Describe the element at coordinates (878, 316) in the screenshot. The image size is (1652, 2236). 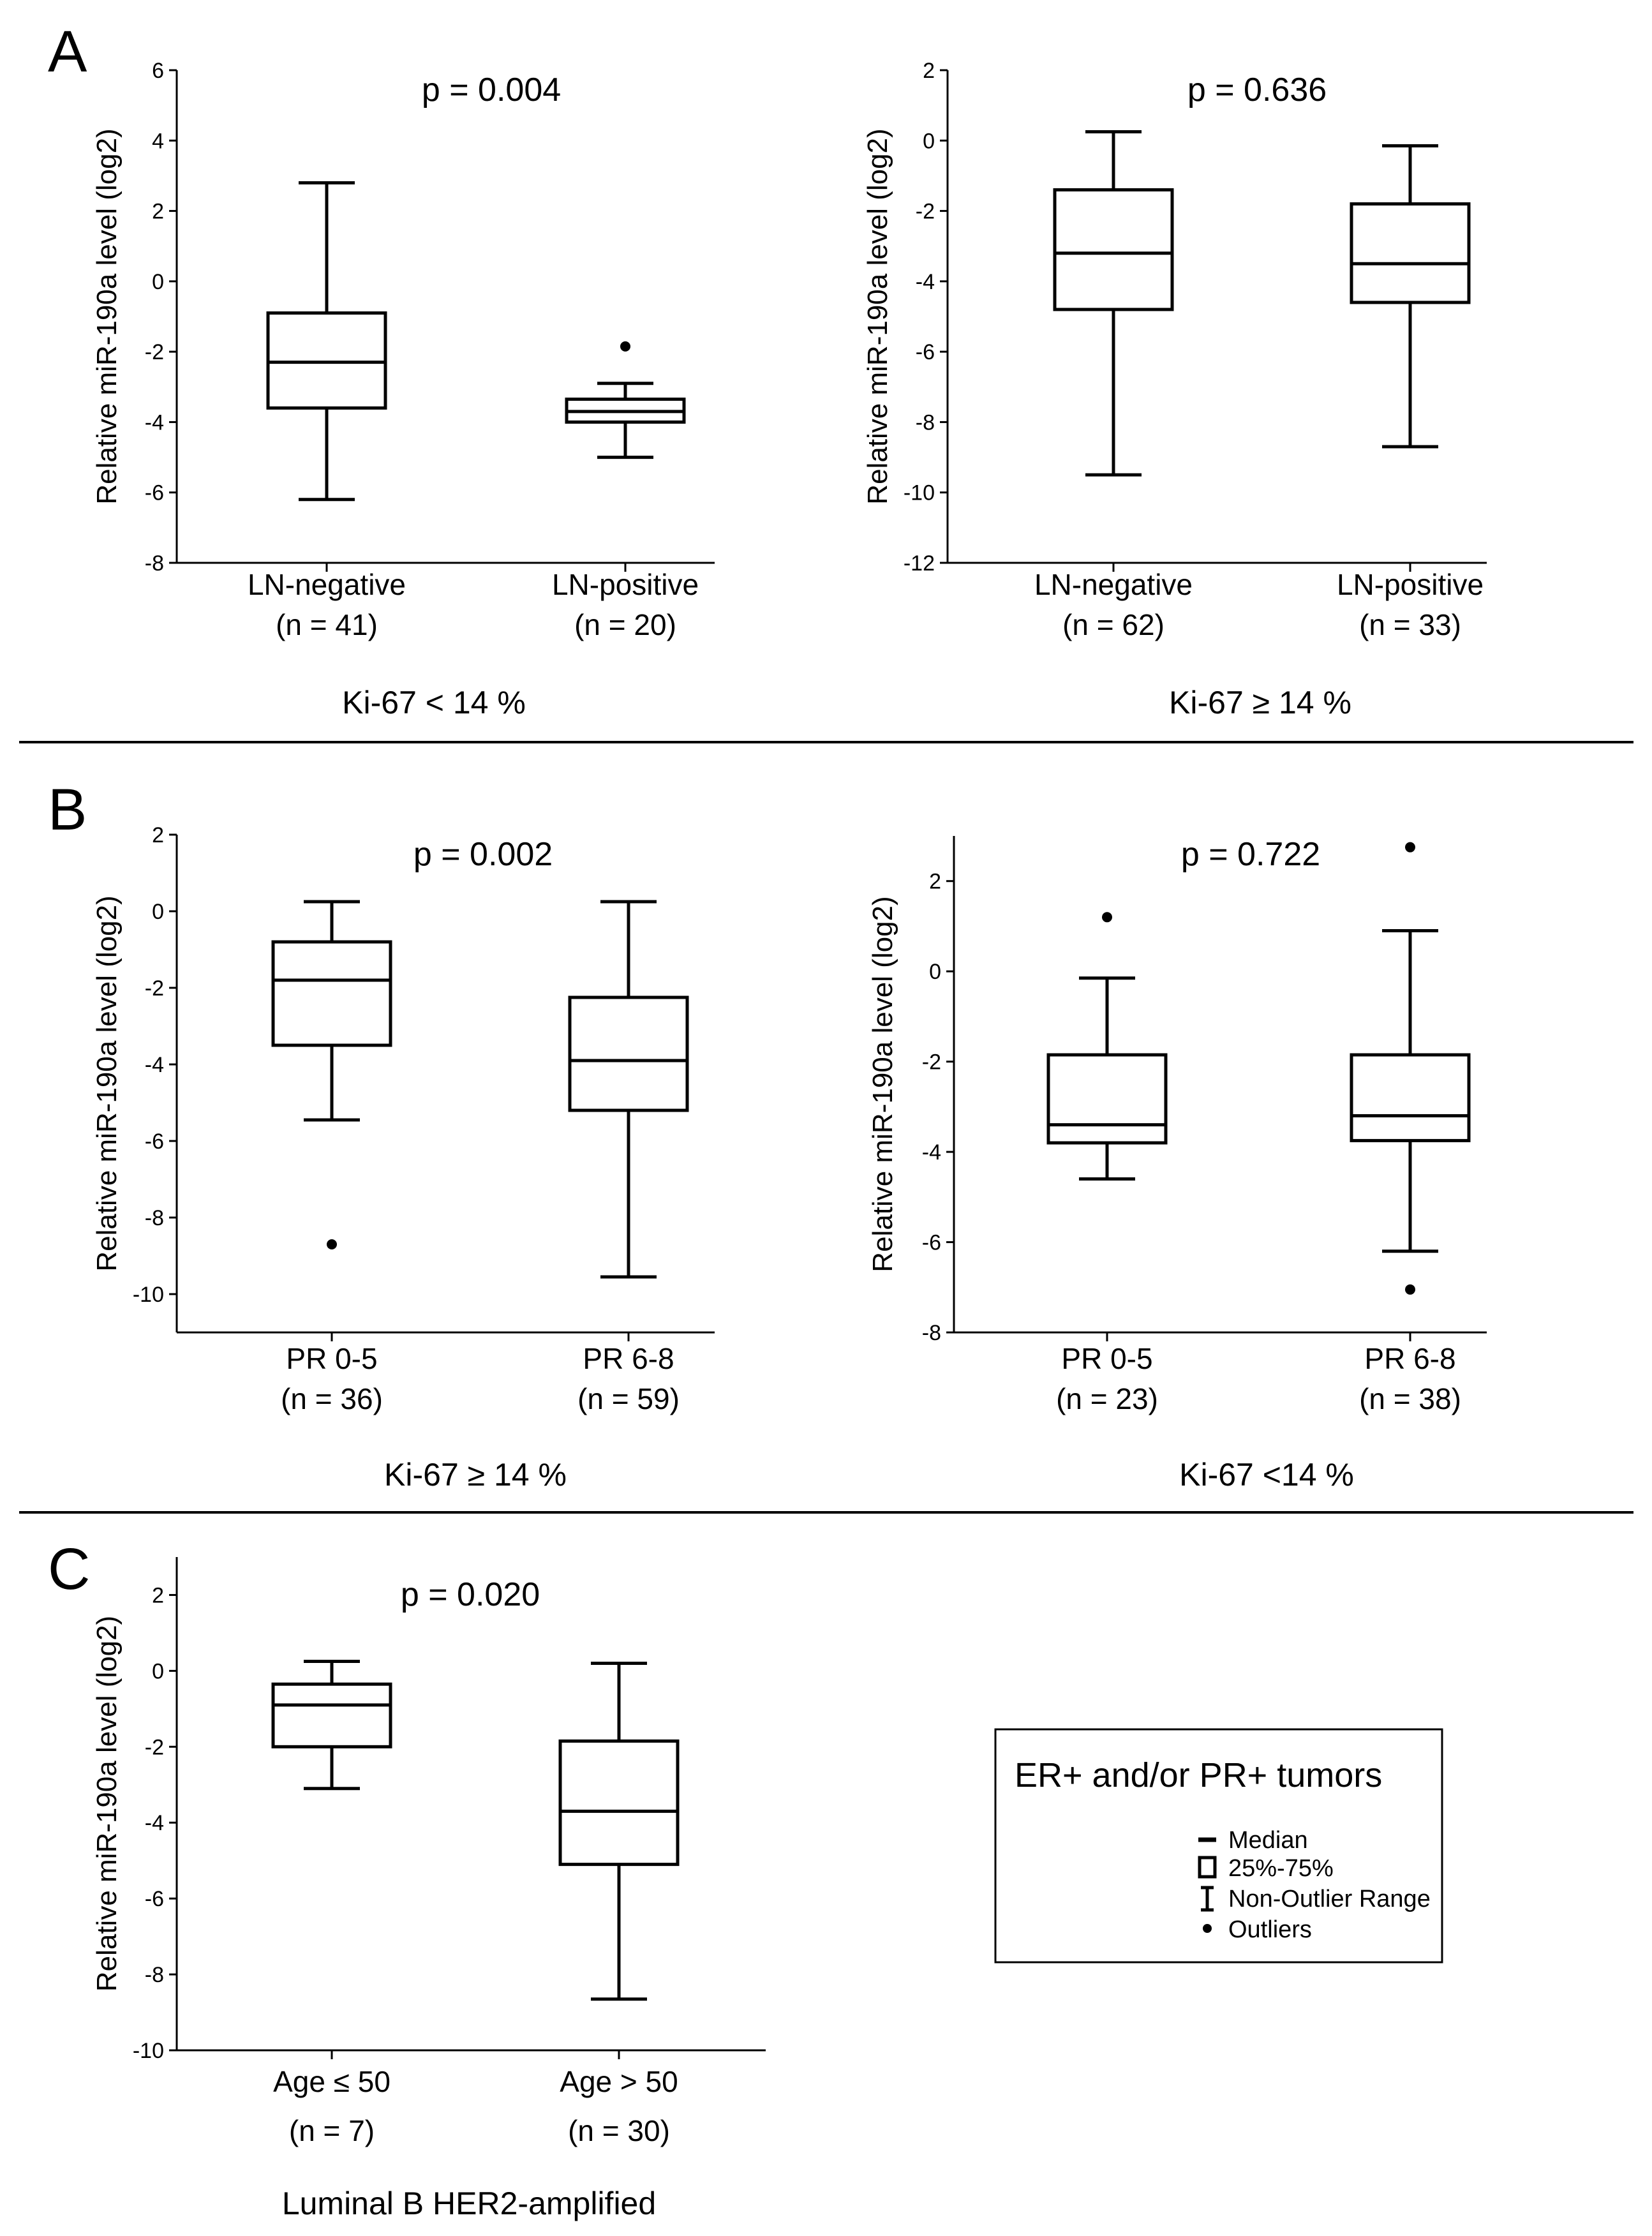
I see `y-axis-title-a-ki67-high: Relative miR-190a level (log2)` at that location.